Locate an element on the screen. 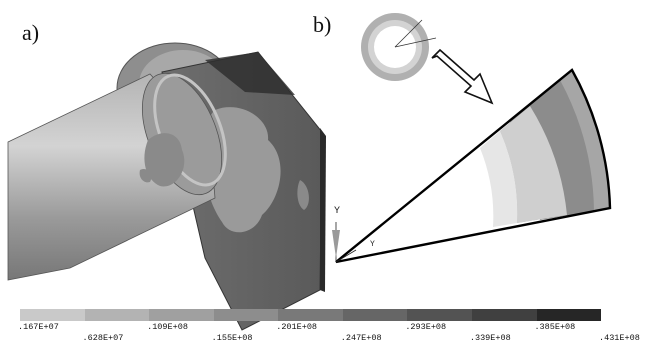 Image resolution: width=653 pixels, height=347 pixels. legend-tick-label: .339E+08 is located at coordinates (490, 338).